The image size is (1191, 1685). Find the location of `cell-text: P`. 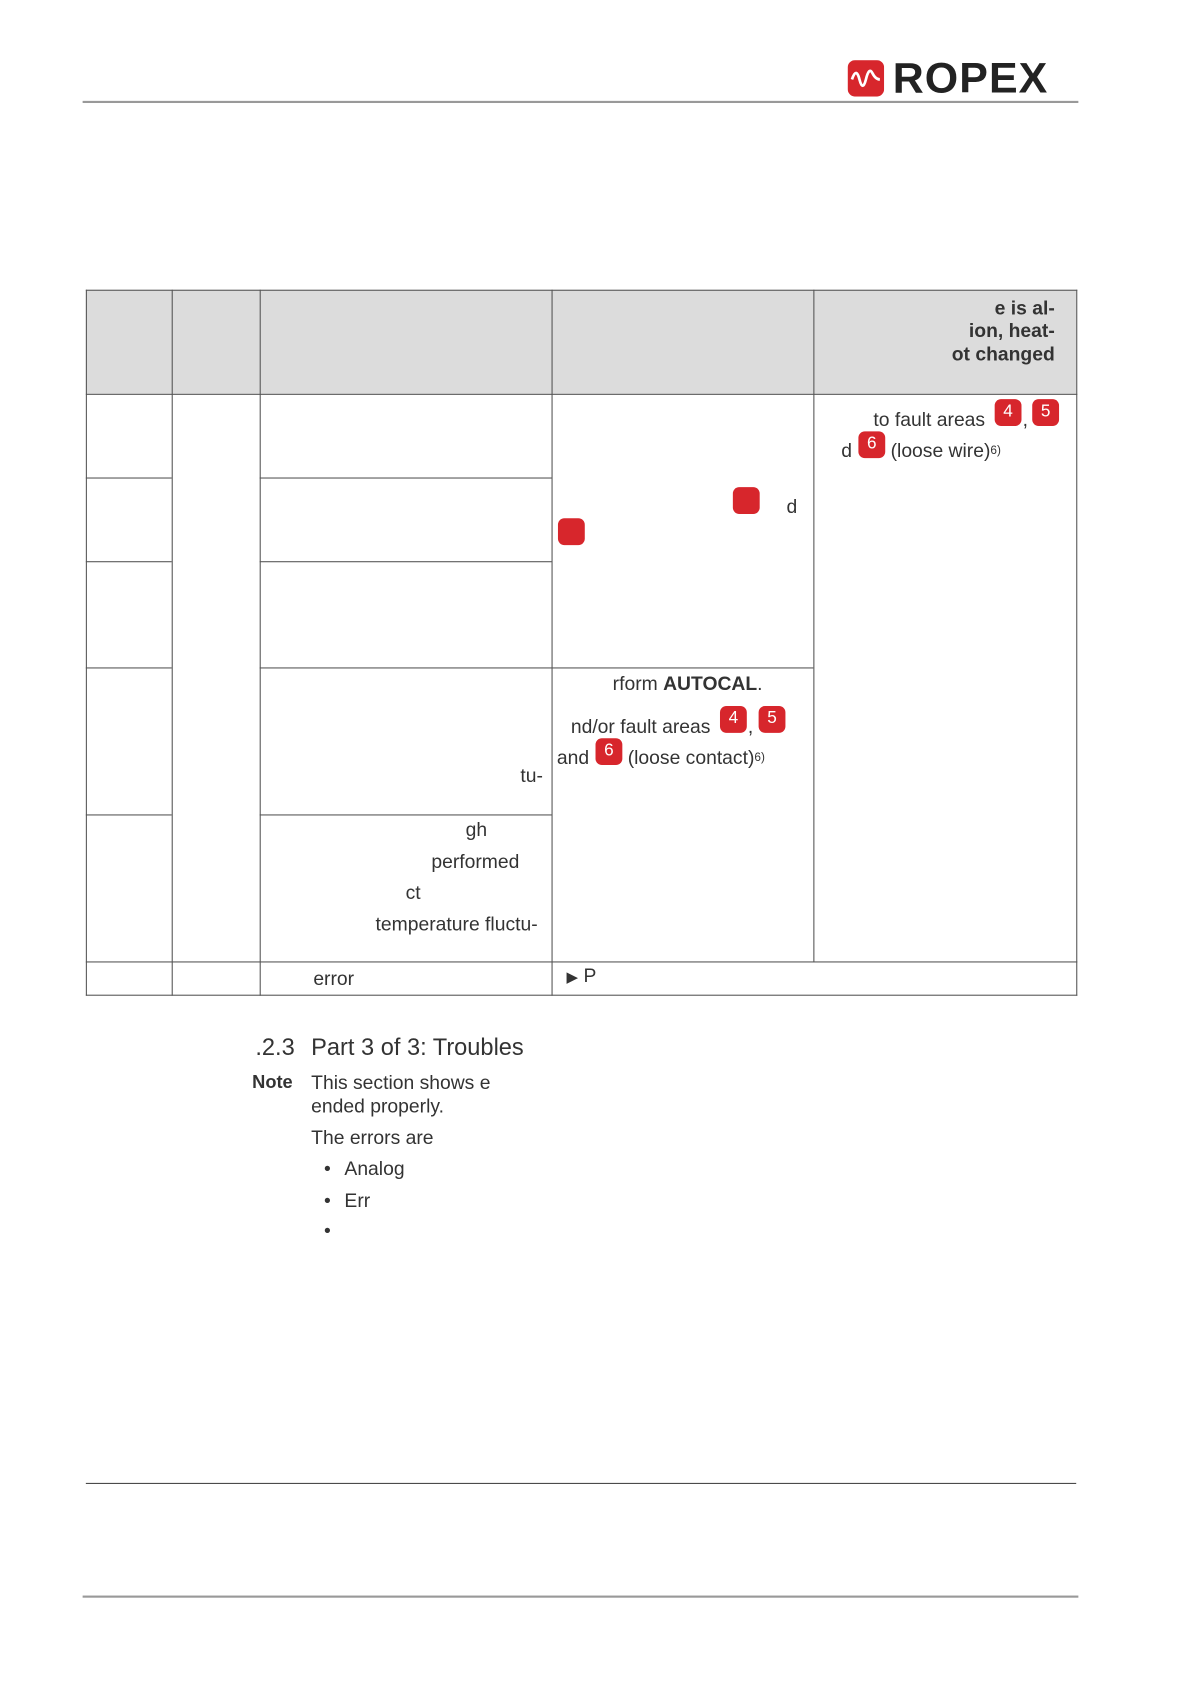

cell-text: P is located at coordinates (590, 975).